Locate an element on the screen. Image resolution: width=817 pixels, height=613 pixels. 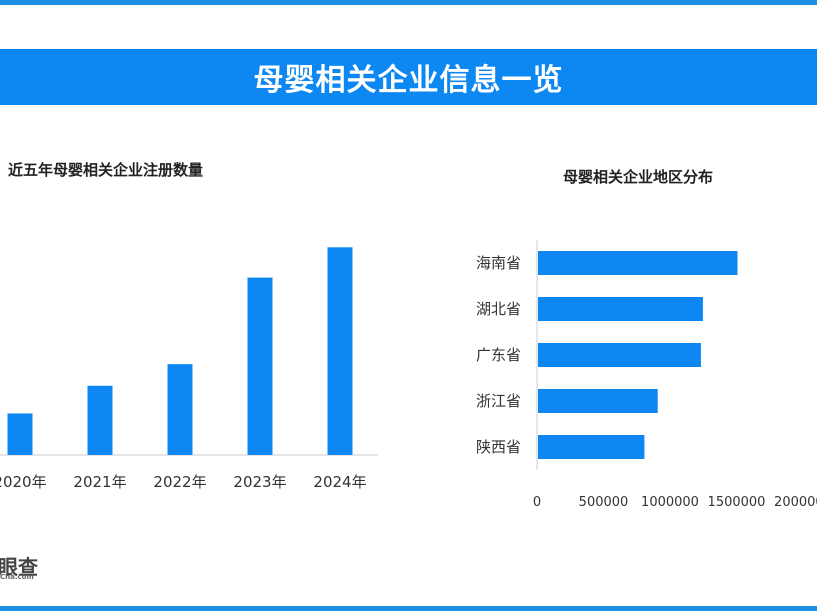
x-tick-label-3: 2023年 is located at coordinates (259, 482).